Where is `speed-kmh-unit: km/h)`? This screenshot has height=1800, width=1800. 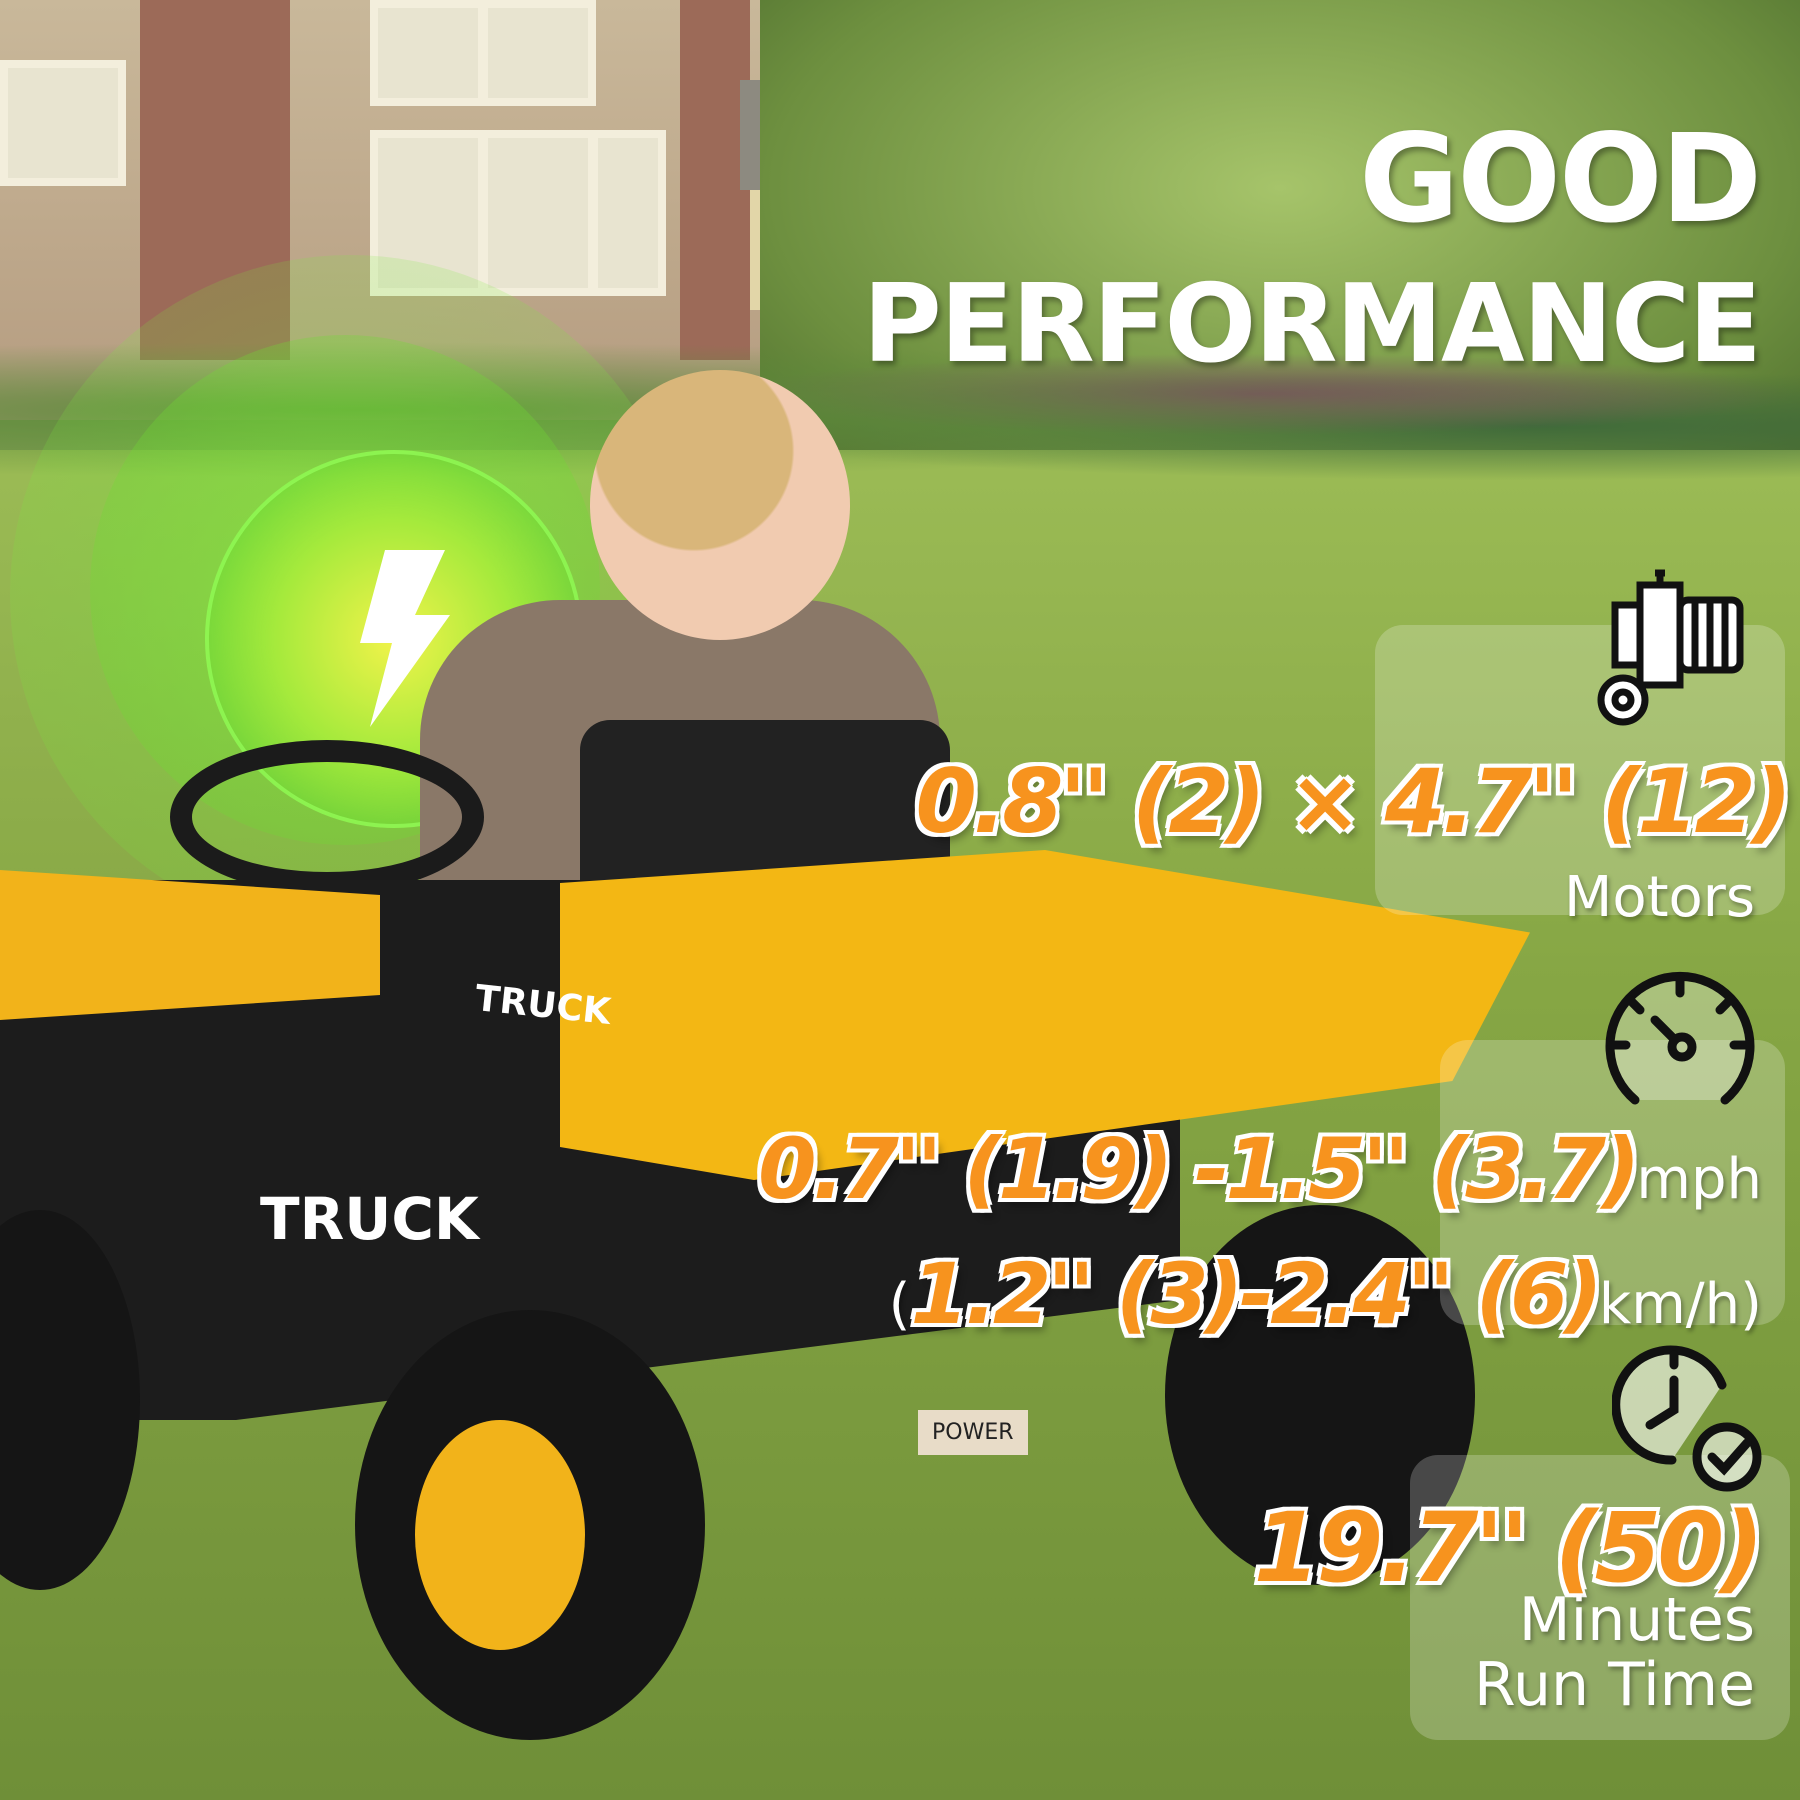 speed-kmh-unit: km/h) is located at coordinates (1680, 1304).